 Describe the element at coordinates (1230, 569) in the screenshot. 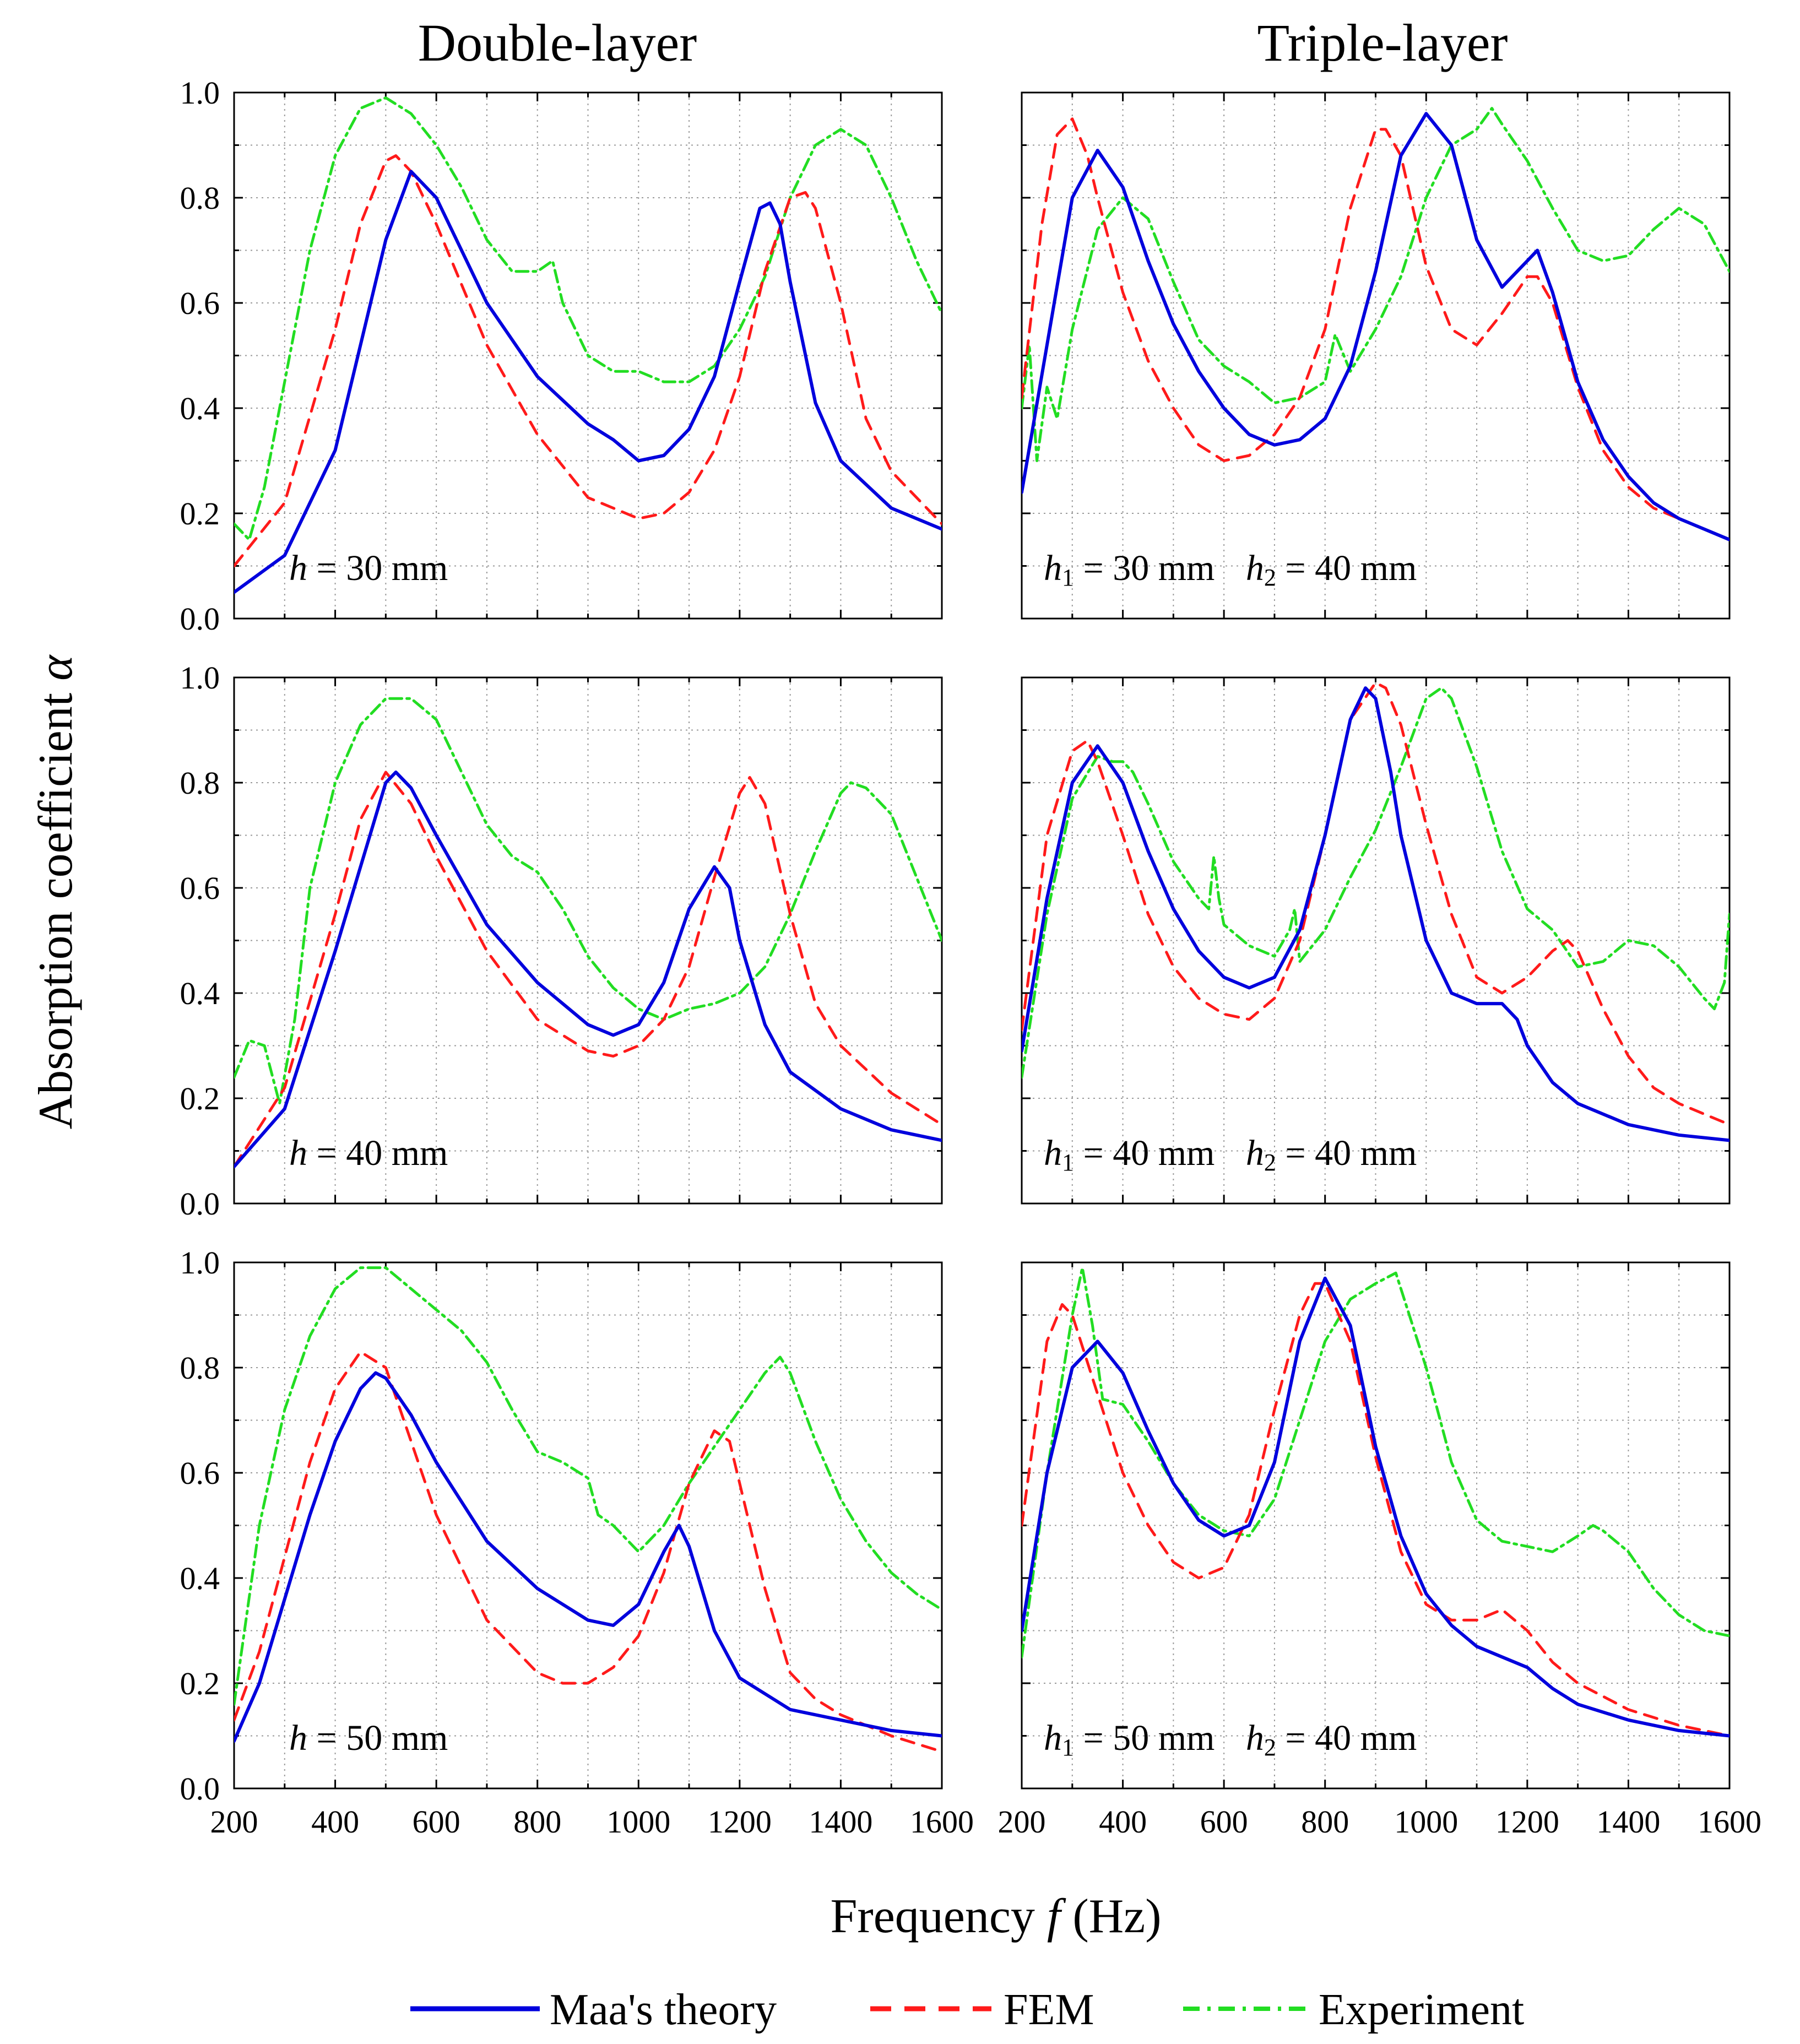

I see `panel-parameter-label: h1 = 30 mm h2 = 40 mm` at that location.